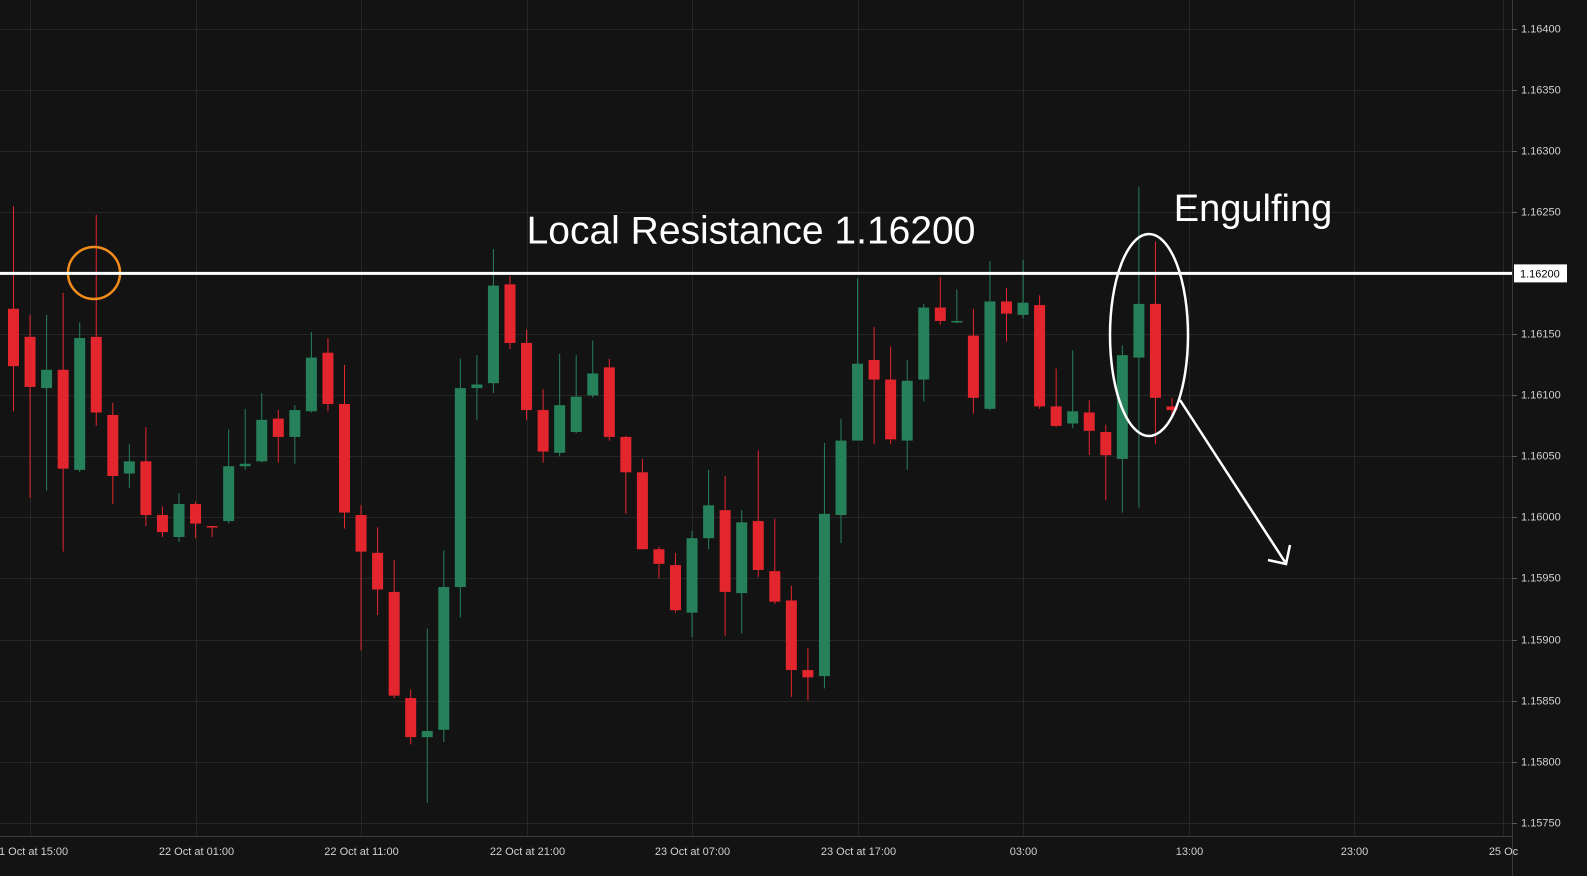 The image size is (1587, 876). Describe the element at coordinates (1541, 640) in the screenshot. I see `y-tick-label: 1.15900` at that location.